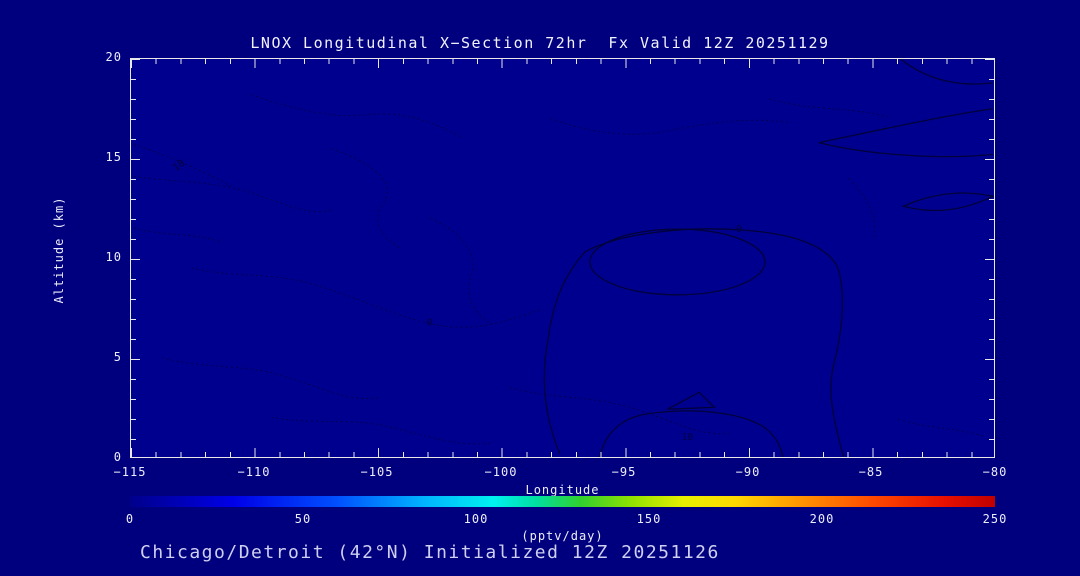  What do you see at coordinates (947, 202) in the screenshot?
I see `contour-path-topright-lens` at bounding box center [947, 202].